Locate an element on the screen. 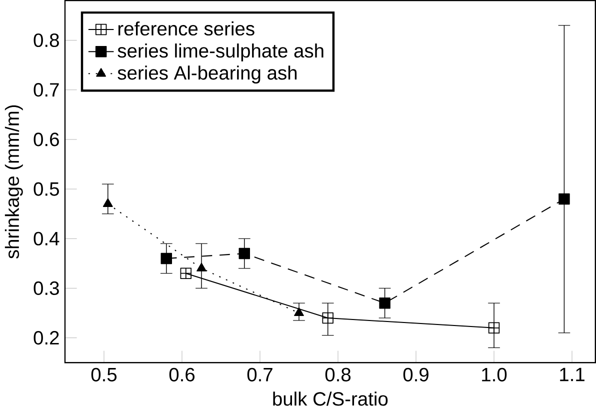 The width and height of the screenshot is (596, 411). x-tick-label: 1.1 is located at coordinates (572, 375).